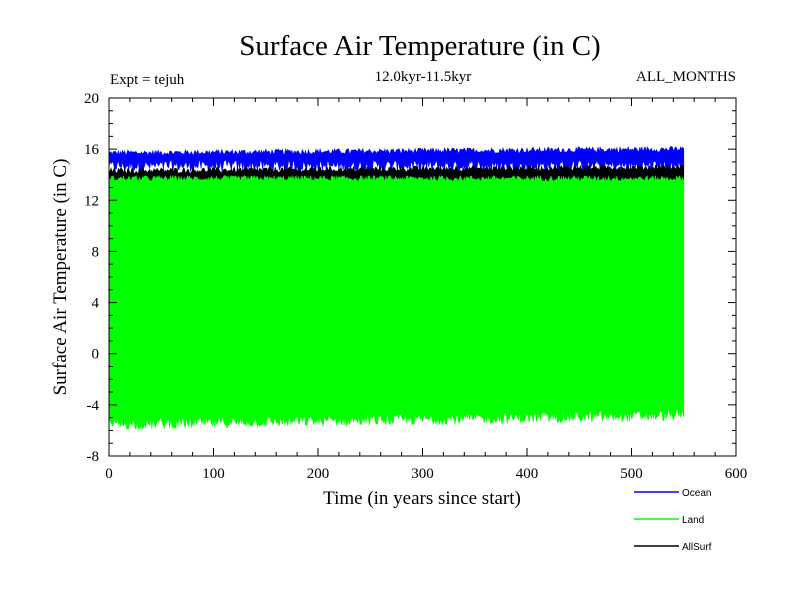 Image resolution: width=800 pixels, height=600 pixels. What do you see at coordinates (96, 252) in the screenshot?
I see `y-tick-label: 8` at bounding box center [96, 252].